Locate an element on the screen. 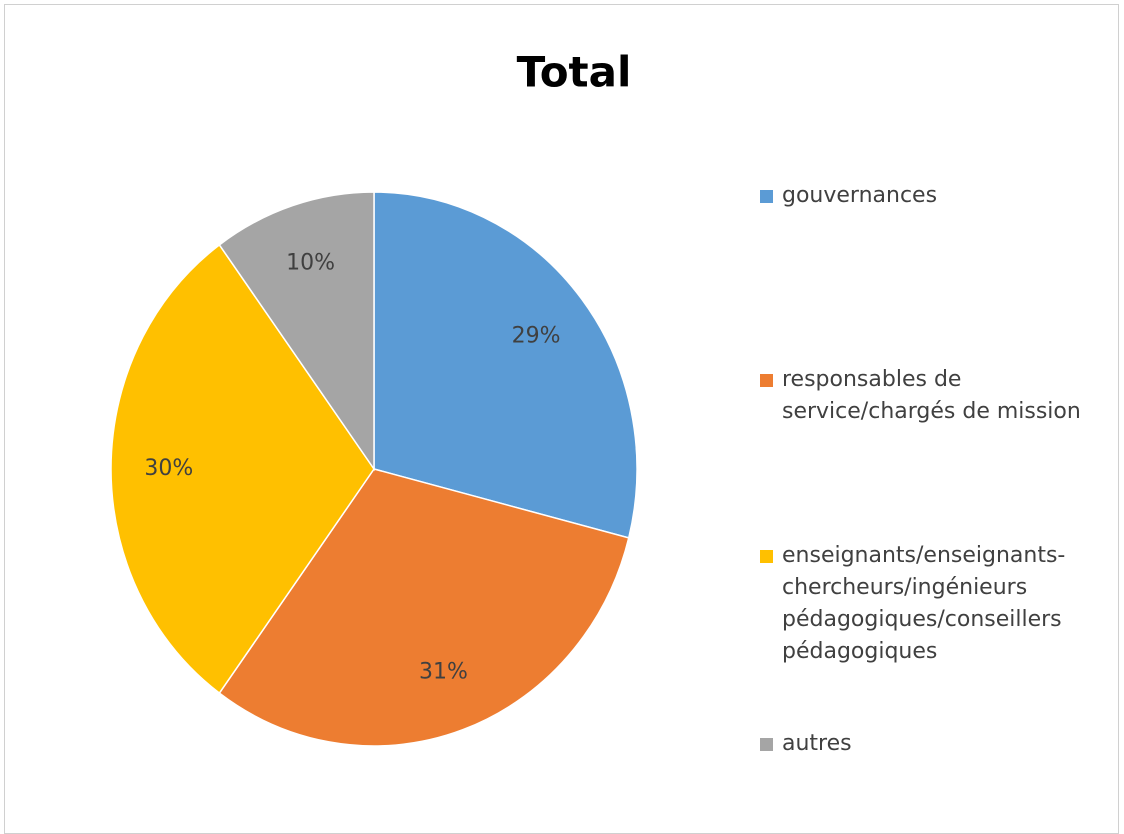 This screenshot has height=834, width=1124. chart-title: Total is located at coordinates (574, 72).